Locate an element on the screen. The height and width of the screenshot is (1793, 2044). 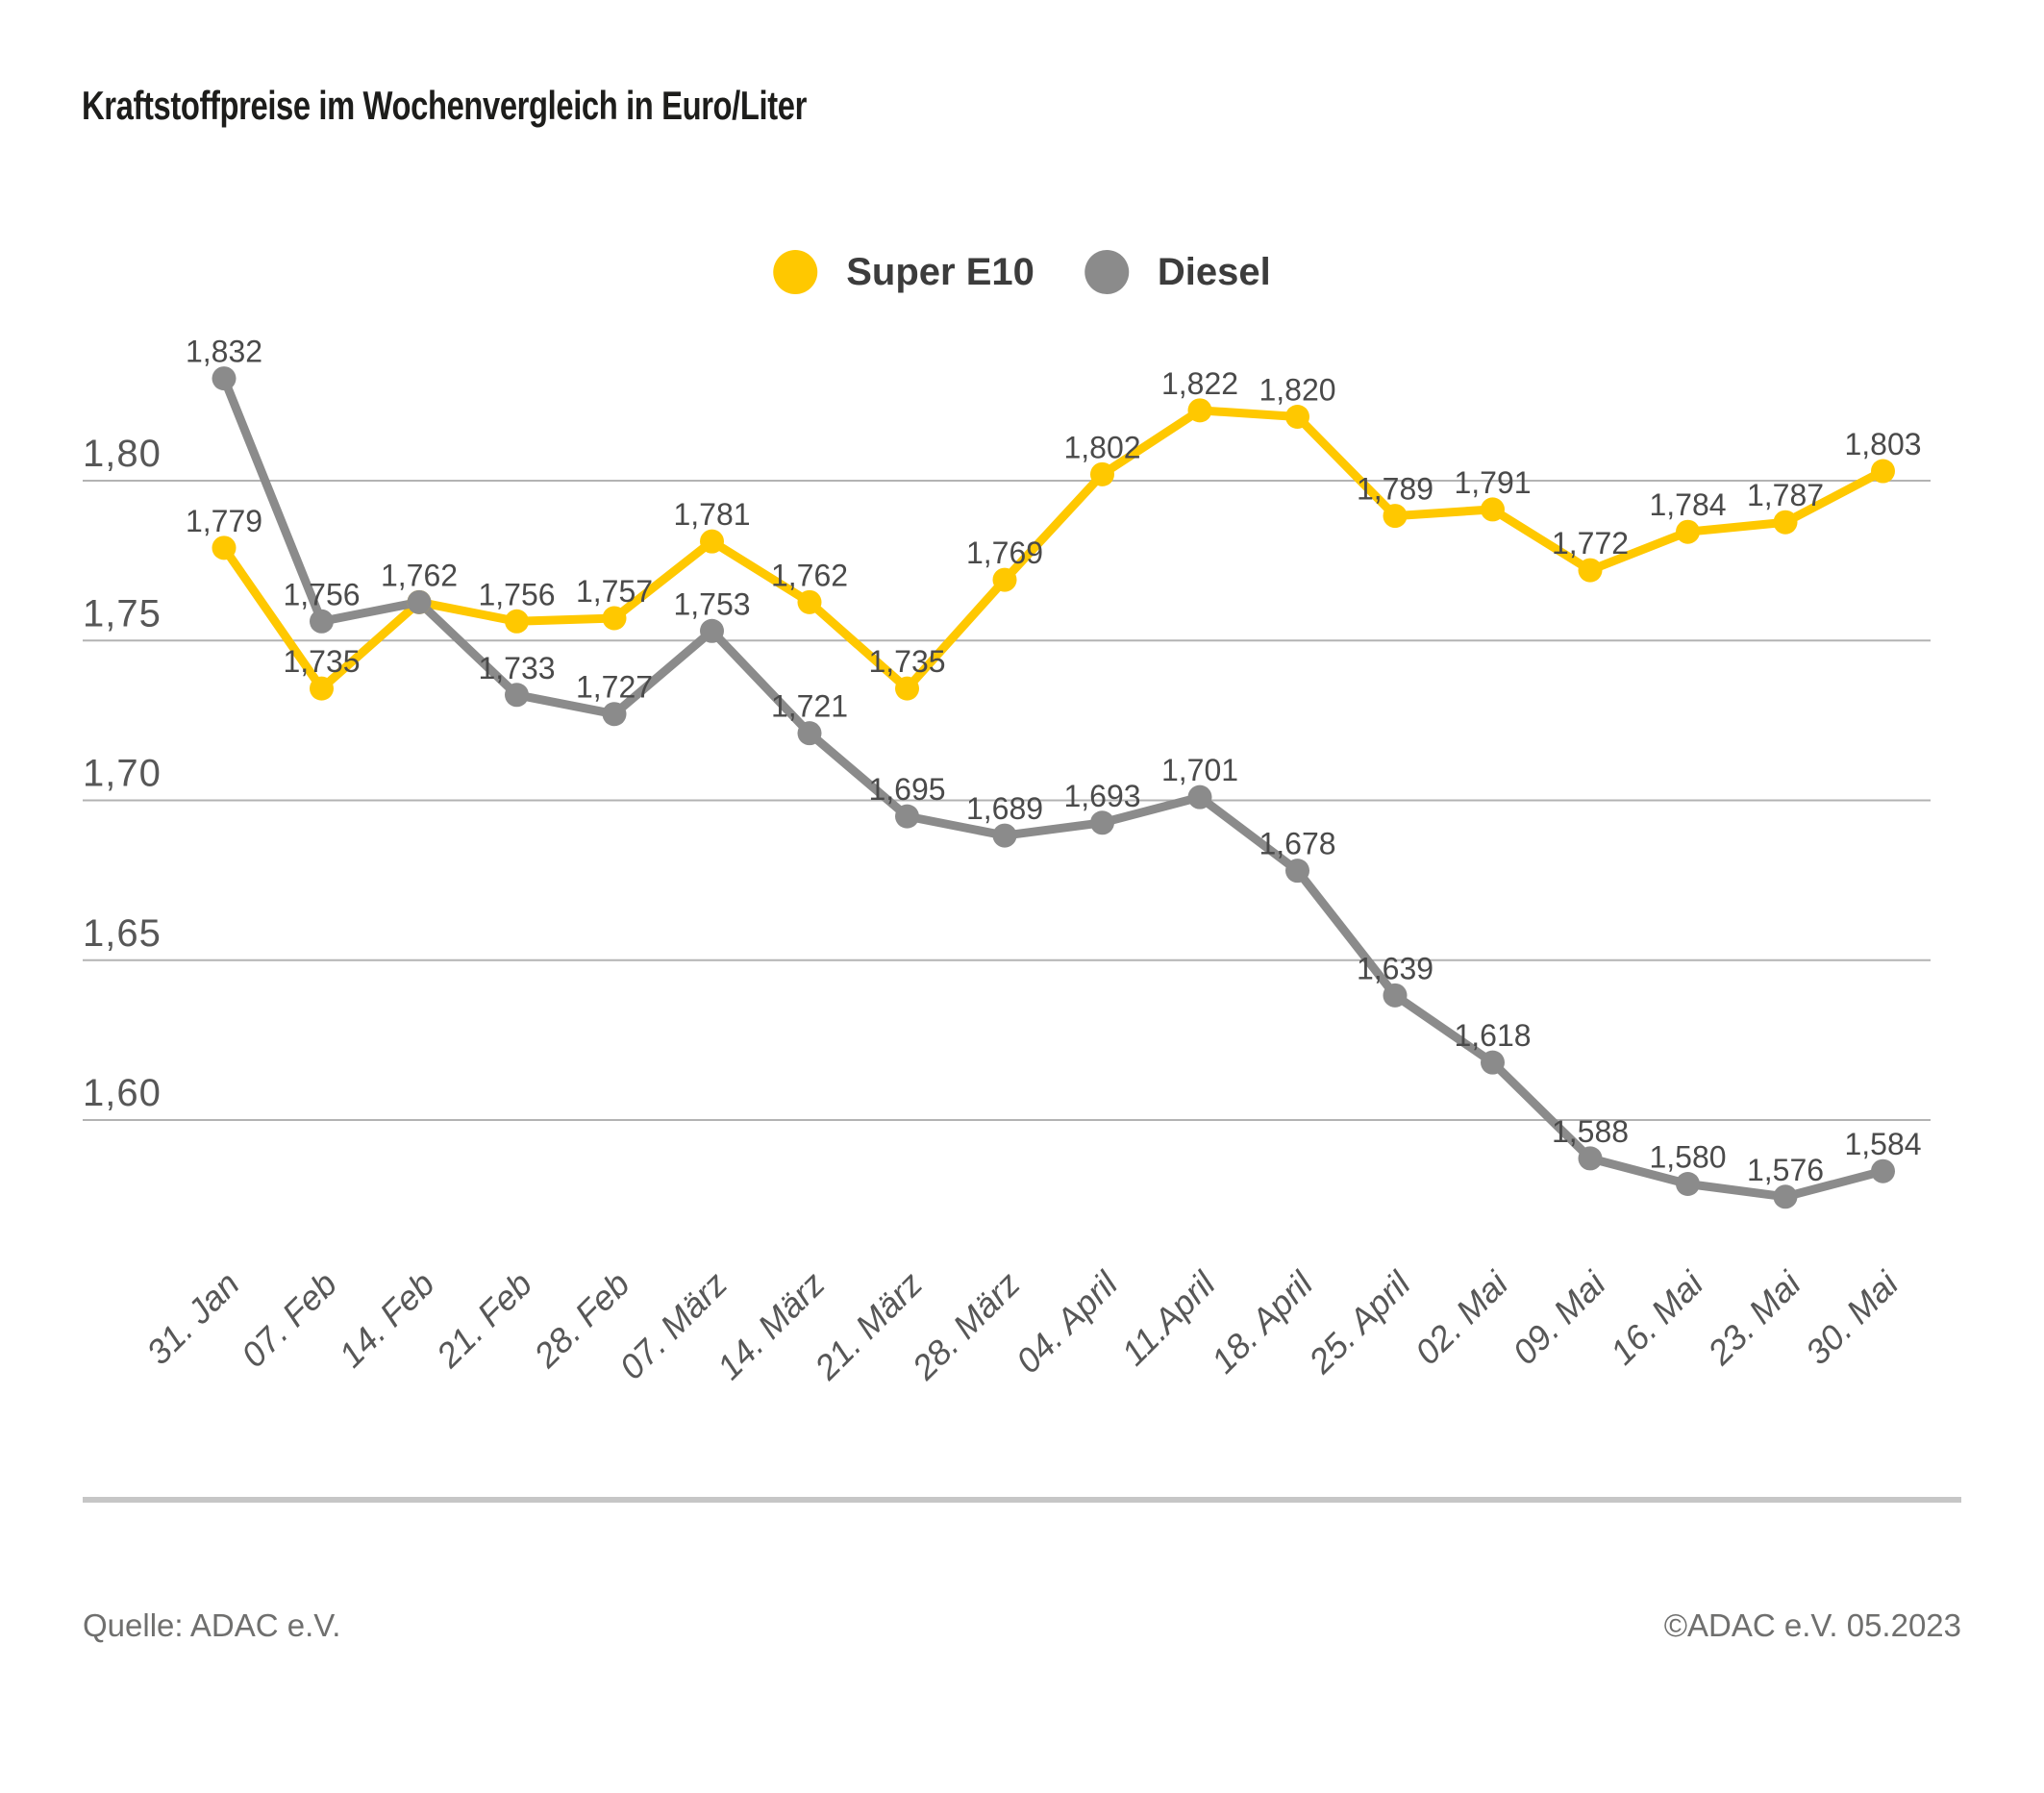
data-label-diesel: 1,678 is located at coordinates (1297, 844).